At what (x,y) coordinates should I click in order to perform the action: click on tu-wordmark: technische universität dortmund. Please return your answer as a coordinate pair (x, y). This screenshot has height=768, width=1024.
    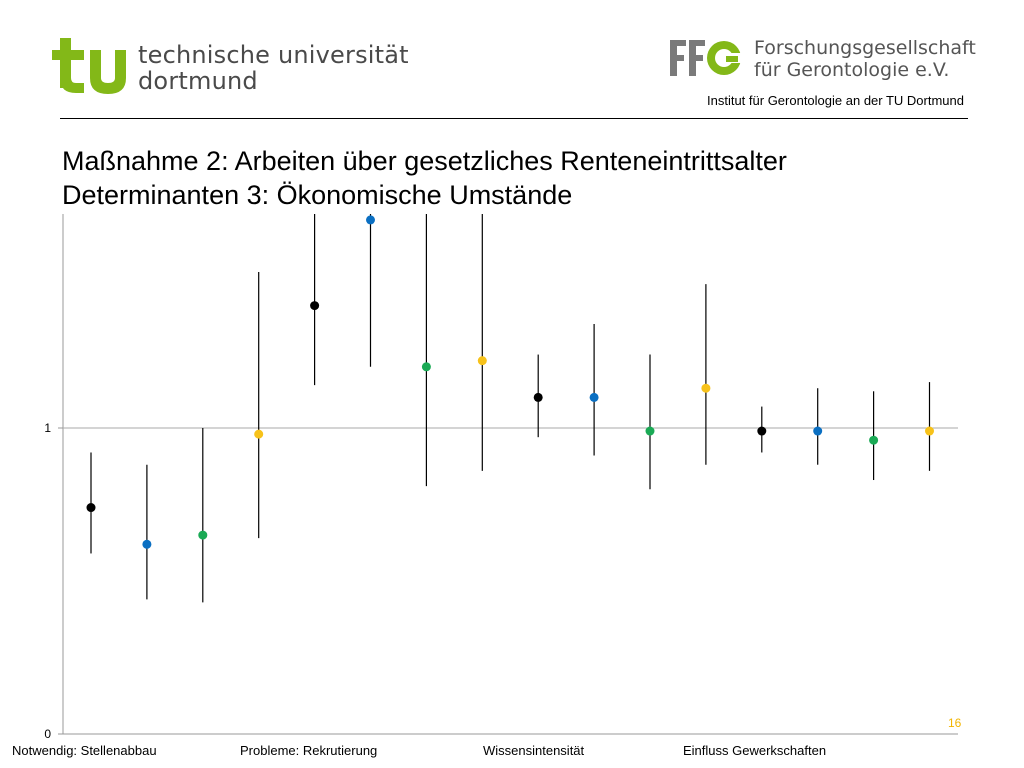
    Looking at the image, I should click on (273, 68).